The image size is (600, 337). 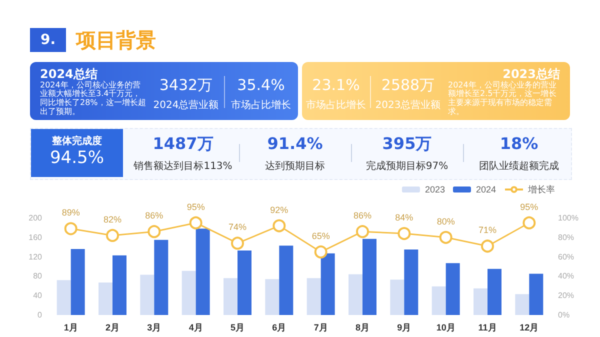 I want to click on y2-tick-label: 40%, so click(x=566, y=276).